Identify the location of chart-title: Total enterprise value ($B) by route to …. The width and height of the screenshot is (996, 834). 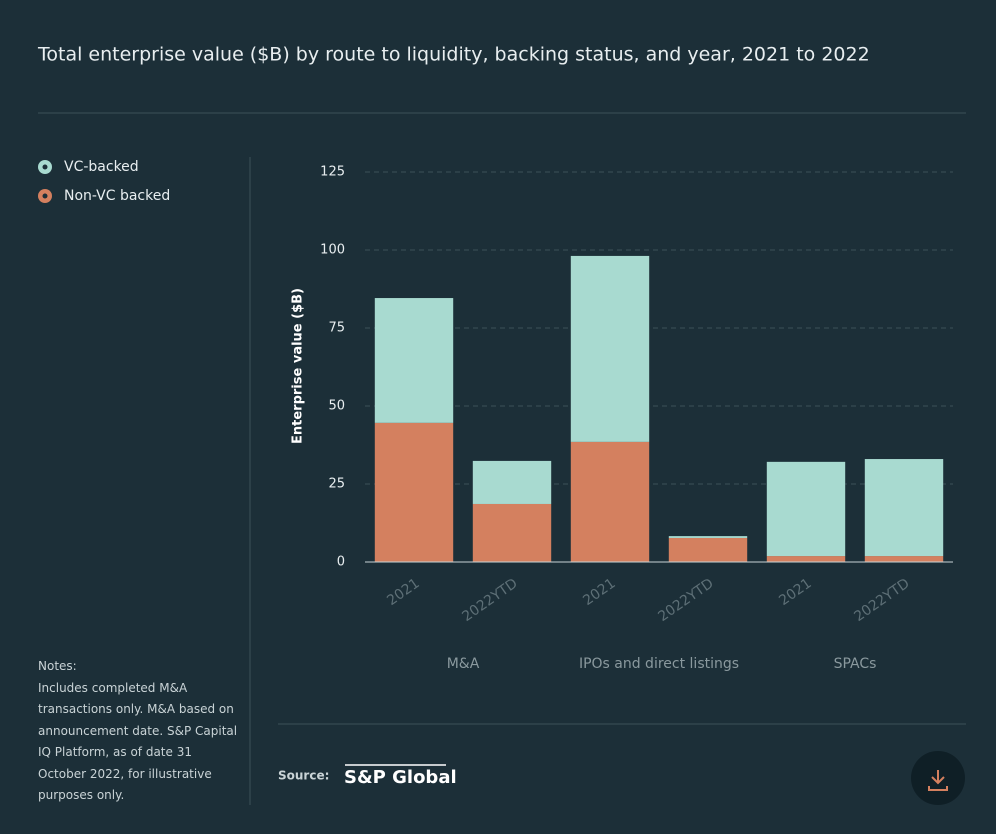
(453, 55).